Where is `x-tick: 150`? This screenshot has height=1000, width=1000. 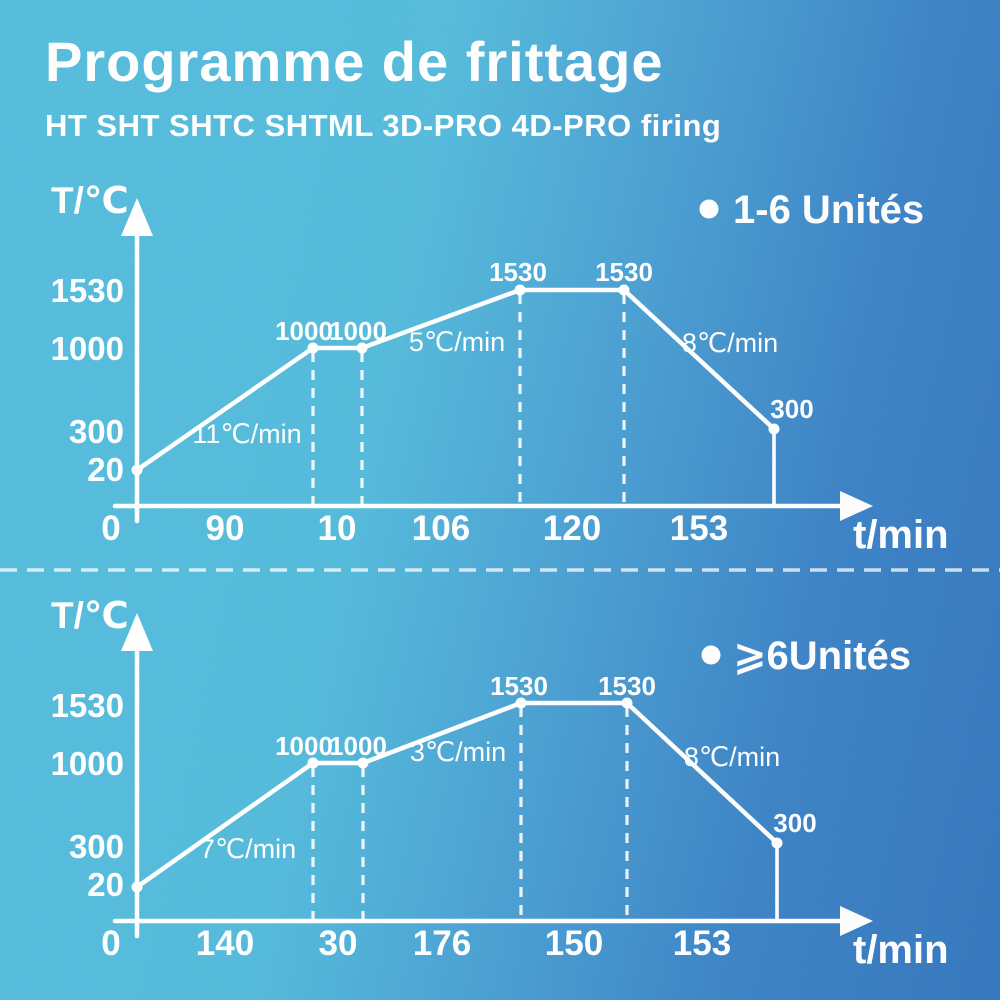 x-tick: 150 is located at coordinates (574, 943).